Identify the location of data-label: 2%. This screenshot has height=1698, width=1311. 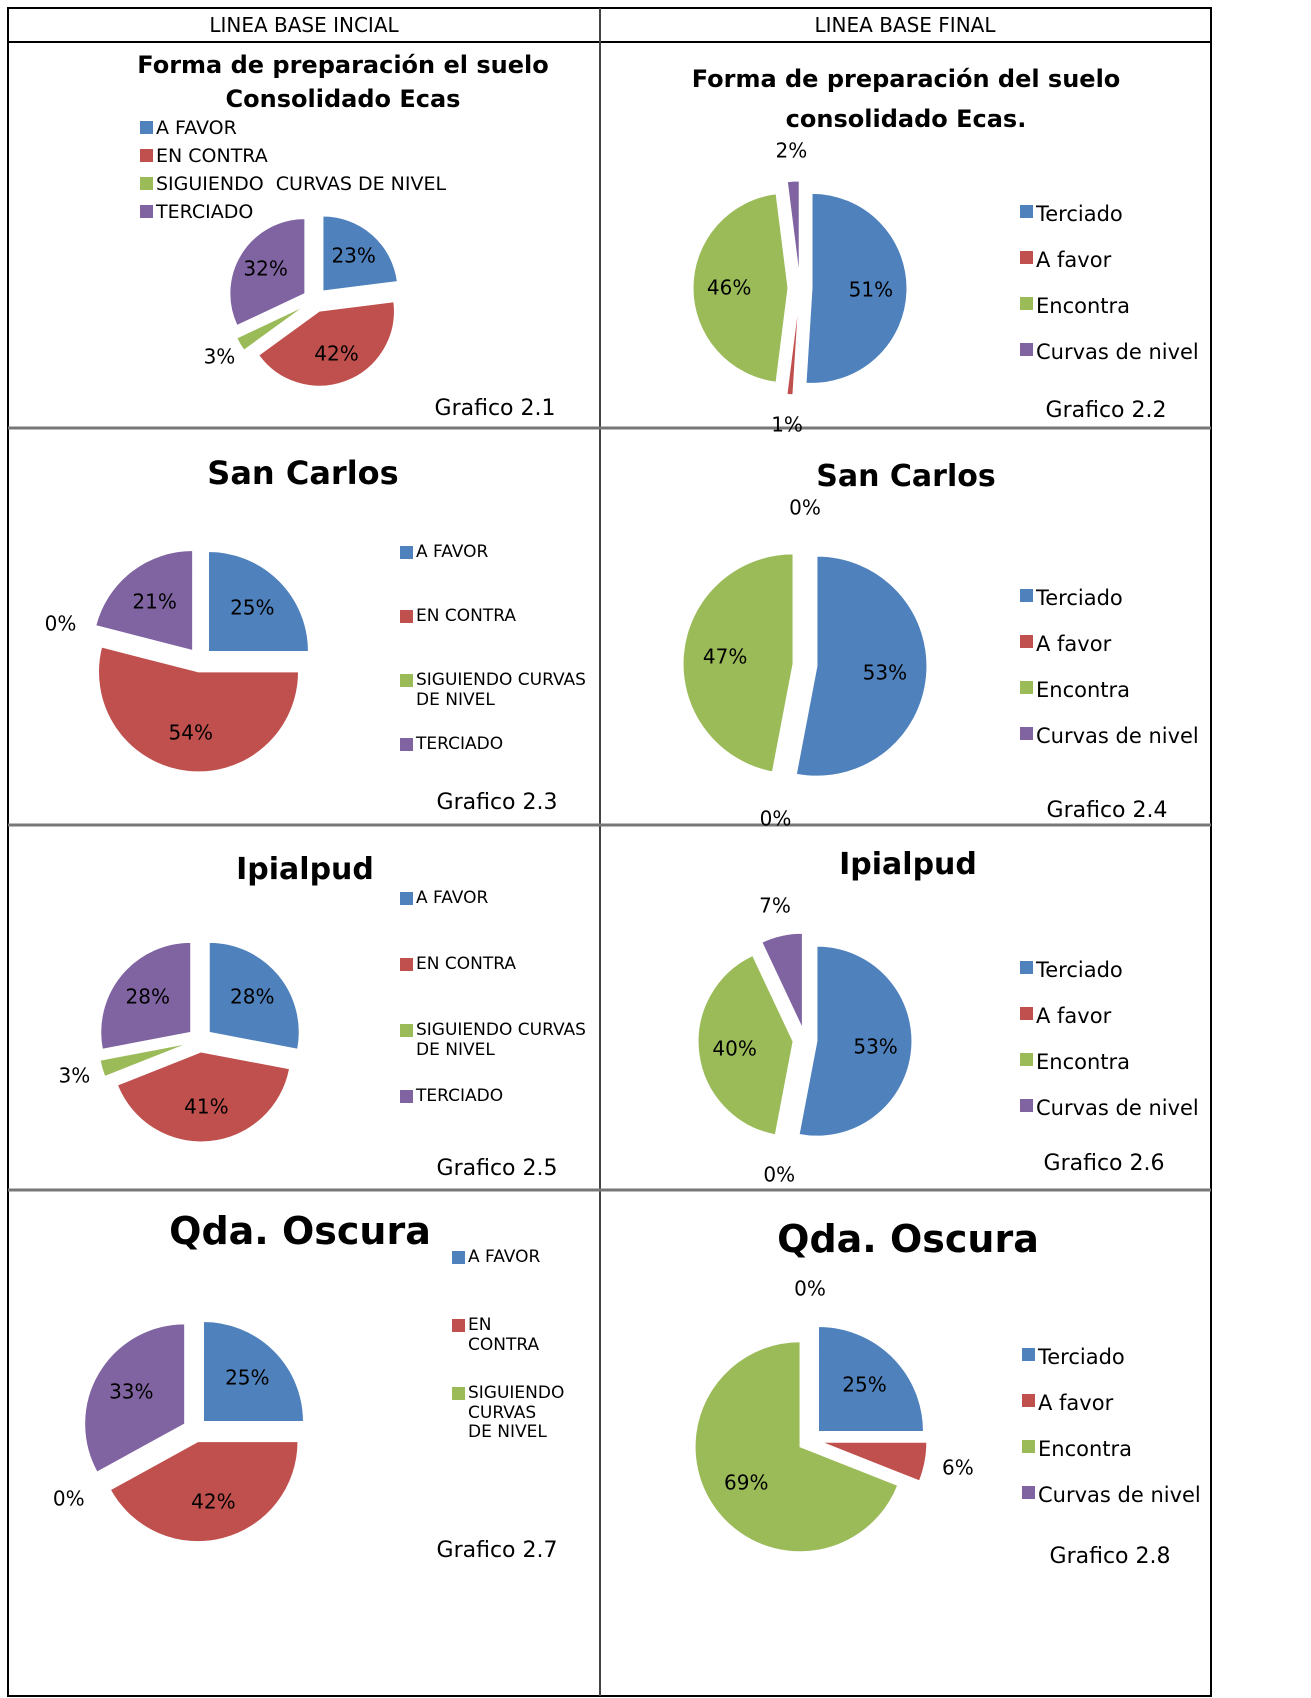
(791, 150).